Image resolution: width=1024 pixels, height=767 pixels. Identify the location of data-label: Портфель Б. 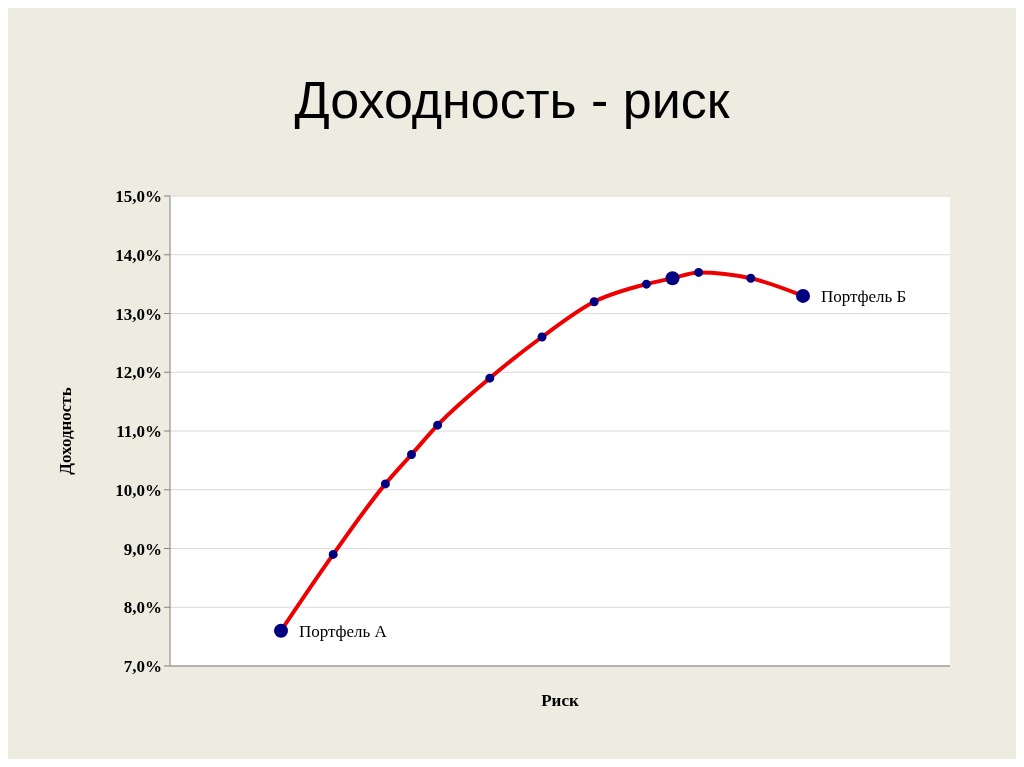
(864, 296).